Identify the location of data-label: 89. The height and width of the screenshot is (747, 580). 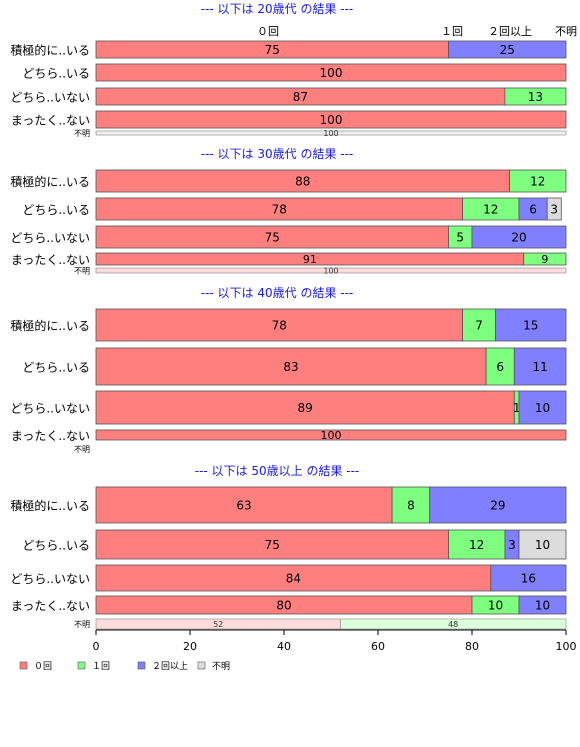
(305, 408).